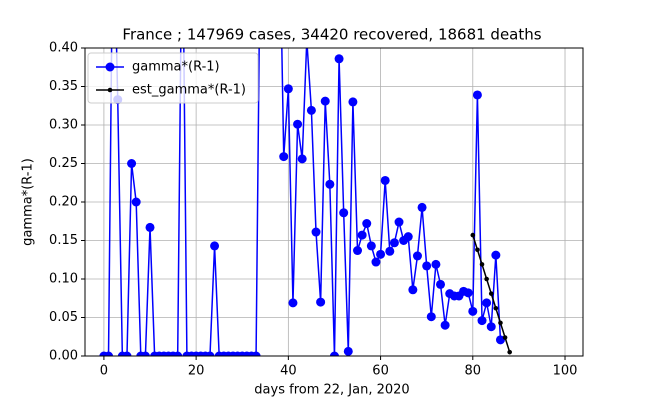  Describe the element at coordinates (331, 390) in the screenshot. I see `x-axis-label: days from 22, Jan, 2020` at that location.